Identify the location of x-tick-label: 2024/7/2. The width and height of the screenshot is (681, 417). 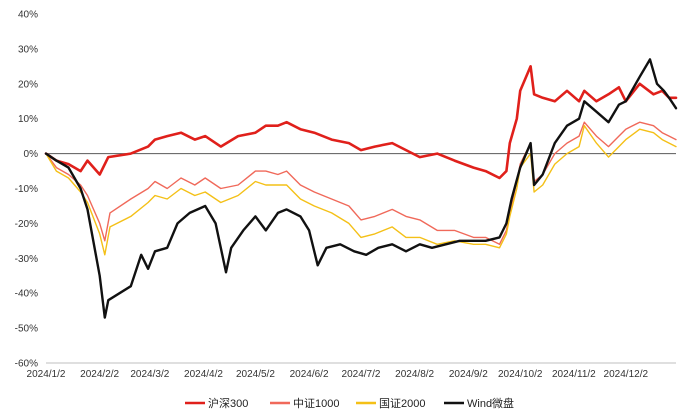
(361, 374).